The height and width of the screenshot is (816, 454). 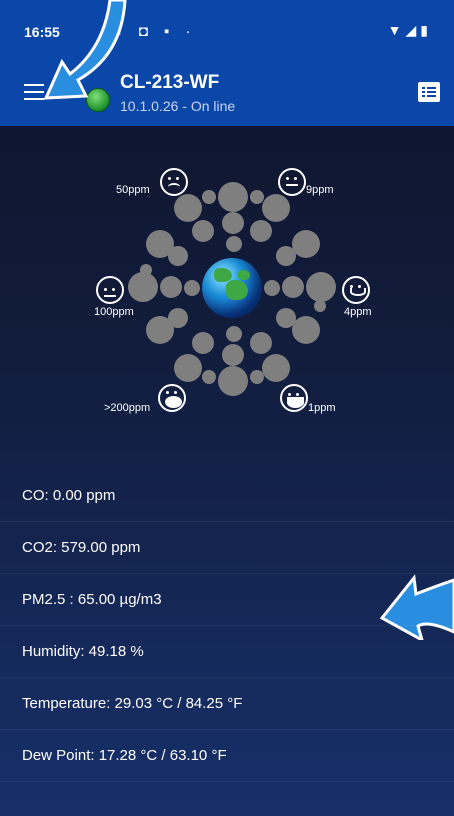 I want to click on signal-battery-icons: ▼◢▮, so click(x=409, y=30).